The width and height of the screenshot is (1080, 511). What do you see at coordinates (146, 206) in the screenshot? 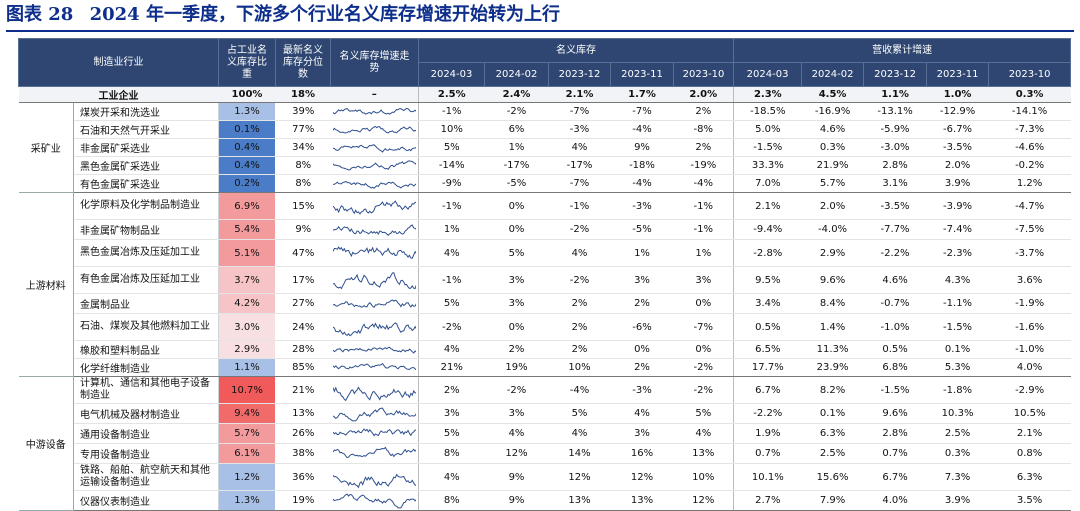
I see `industry-name: 化学原料及化学制品制造业` at bounding box center [146, 206].